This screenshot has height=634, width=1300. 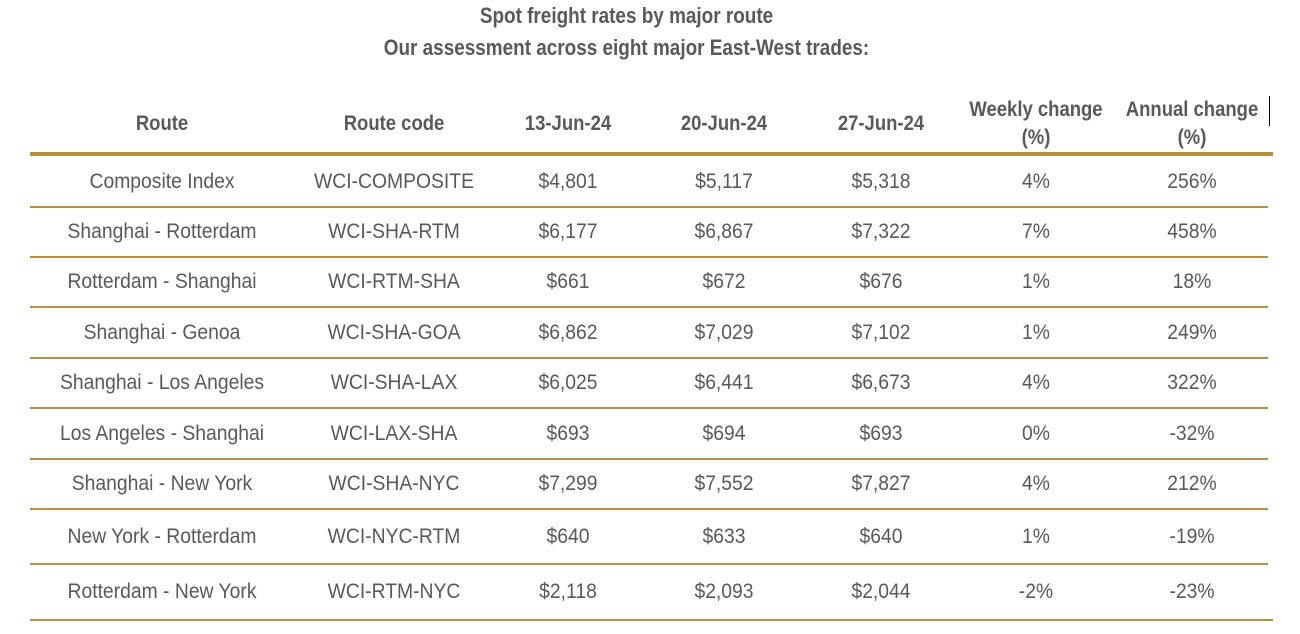 What do you see at coordinates (1036, 433) in the screenshot?
I see `cell-weekly-change: 0%` at bounding box center [1036, 433].